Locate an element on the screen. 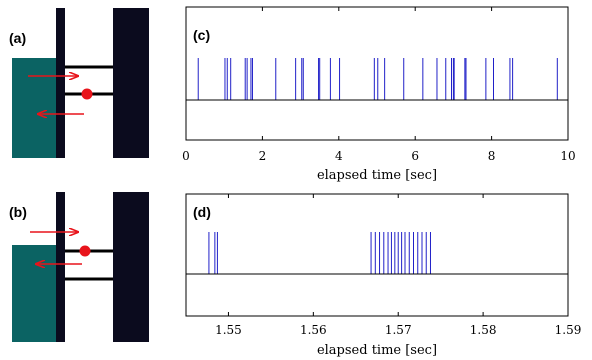 The image size is (592, 360). panel-label-c: (c) is located at coordinates (201, 35).